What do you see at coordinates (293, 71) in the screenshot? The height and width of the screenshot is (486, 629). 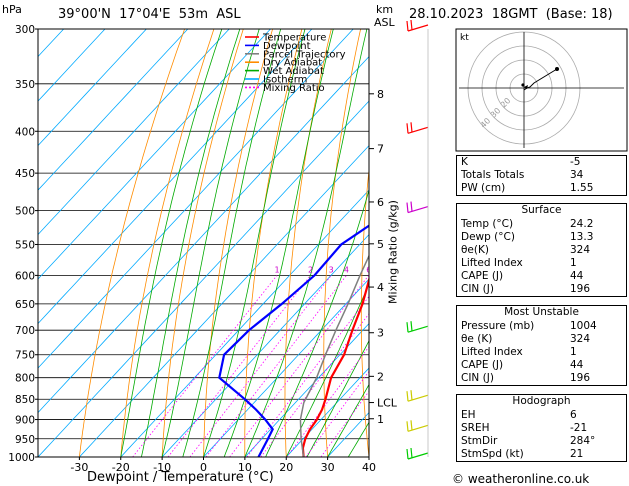 I see `legend-label: Wet Adiabat` at bounding box center [293, 71].